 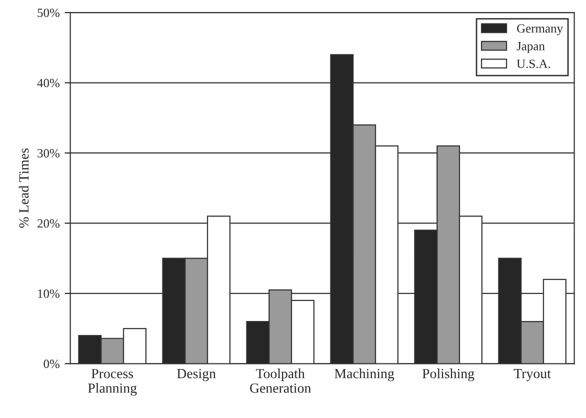 What do you see at coordinates (49, 223) in the screenshot?
I see `y-tick-label: 20%` at bounding box center [49, 223].